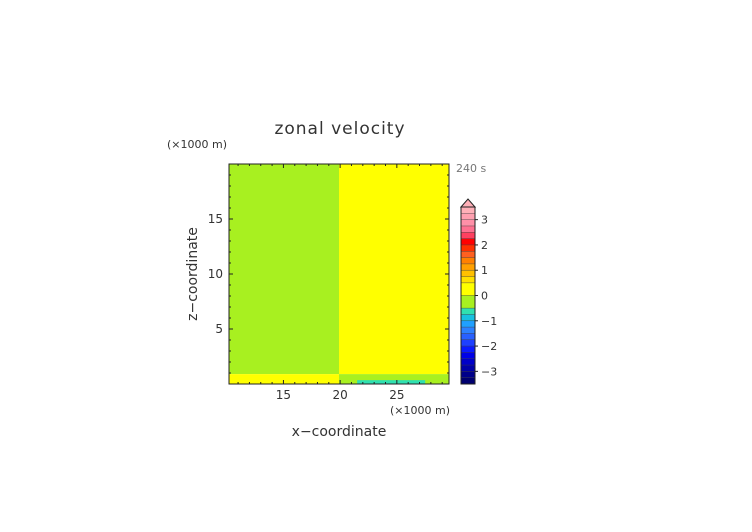 The width and height of the screenshot is (752, 532). I want to click on colorbar-tick-label: 3, so click(484, 220).